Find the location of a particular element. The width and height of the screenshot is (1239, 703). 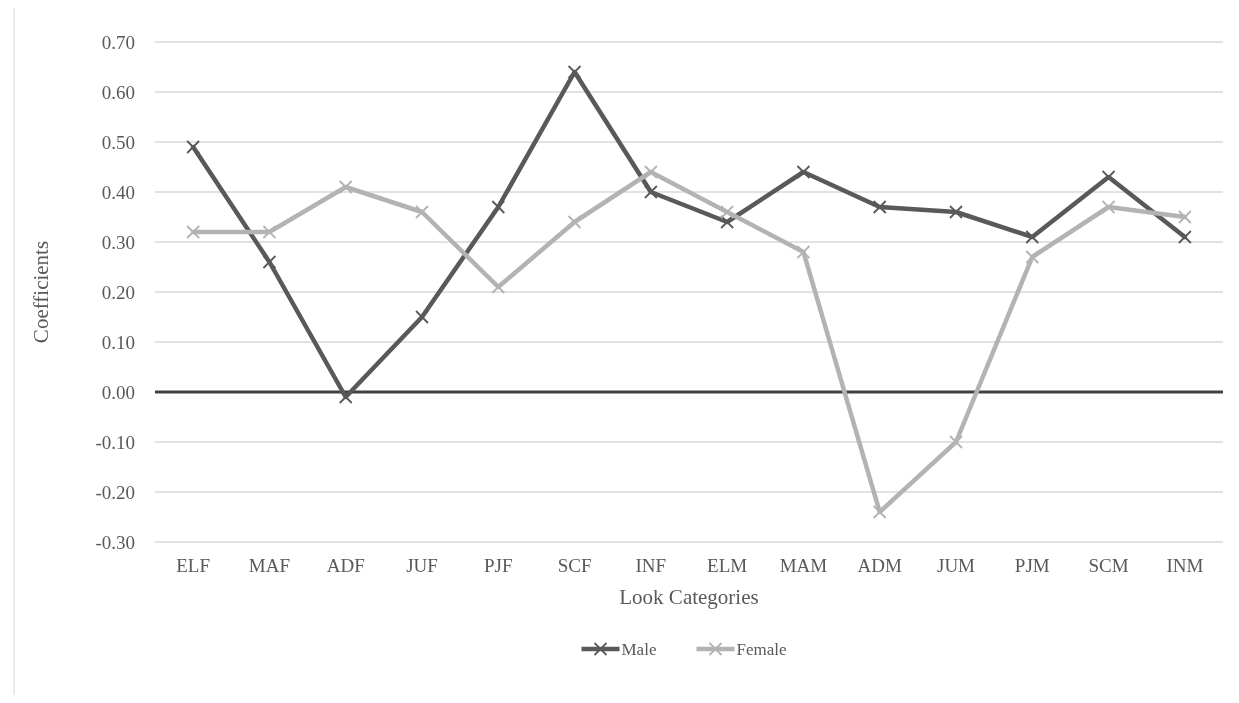

x-tick-label: JUM is located at coordinates (956, 565).